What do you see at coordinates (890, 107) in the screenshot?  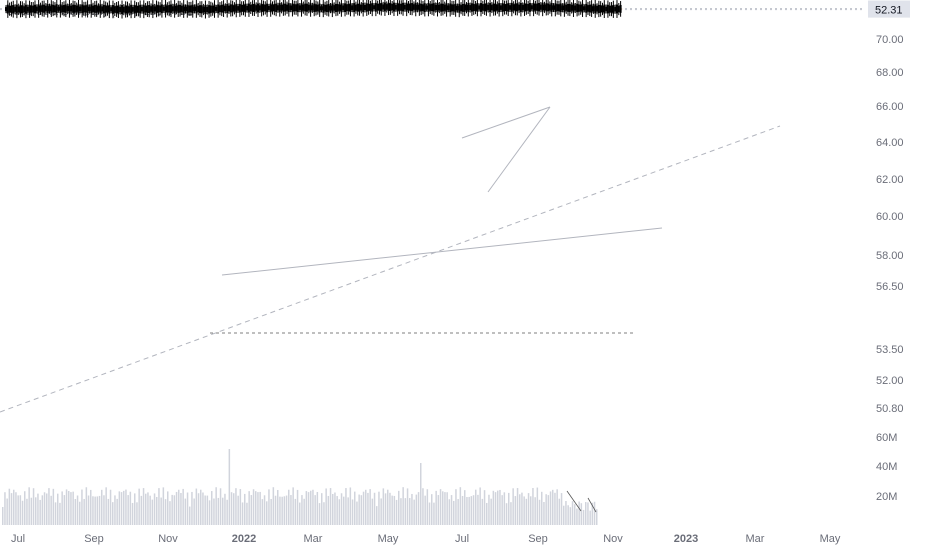 I see `price-axis-tick: 66.00` at bounding box center [890, 107].